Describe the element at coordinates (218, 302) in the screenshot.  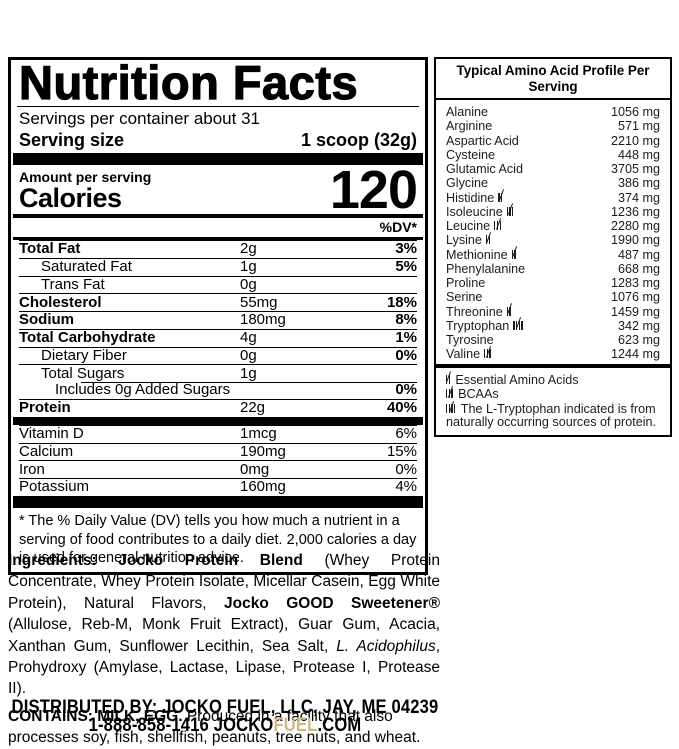
I see `nutrient-row: Cholesterol 55mg 18%` at that location.